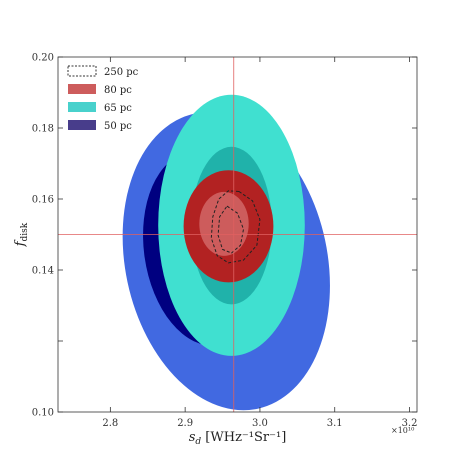  Describe the element at coordinates (103, 71) in the screenshot. I see `legend-item-250-pc: 250 pc` at that location.